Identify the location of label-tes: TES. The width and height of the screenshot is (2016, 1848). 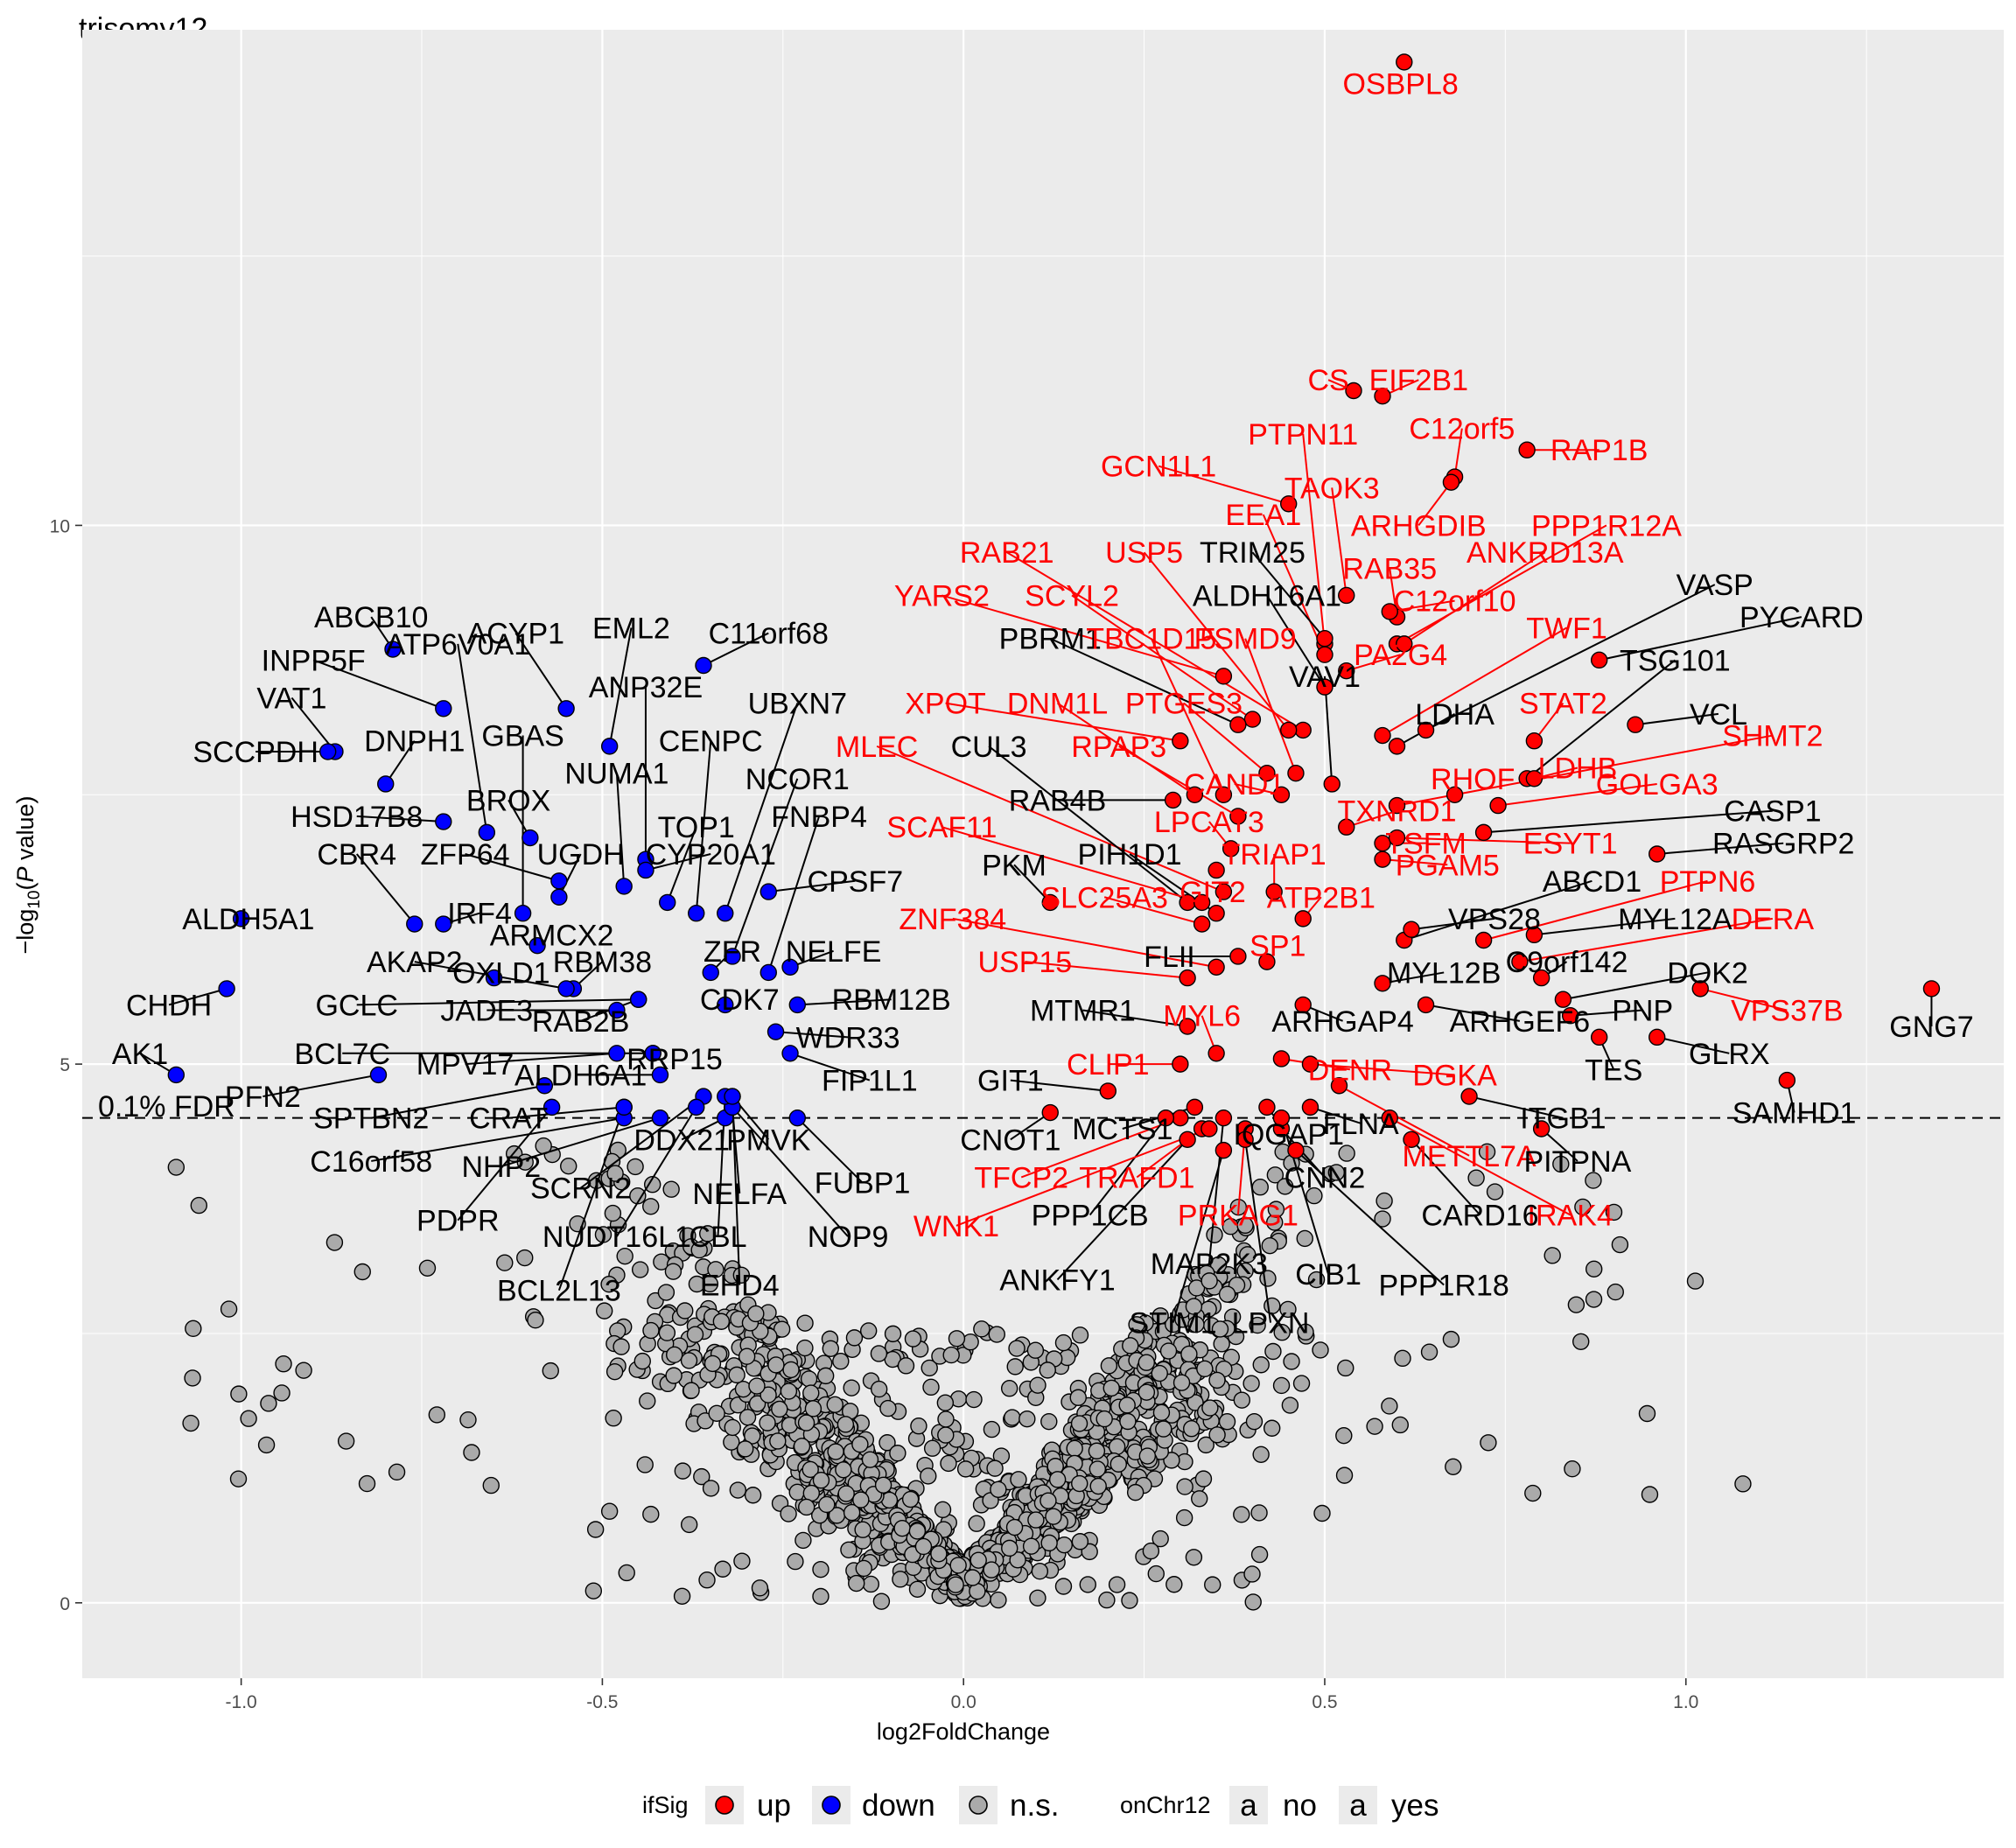
(1613, 1070).